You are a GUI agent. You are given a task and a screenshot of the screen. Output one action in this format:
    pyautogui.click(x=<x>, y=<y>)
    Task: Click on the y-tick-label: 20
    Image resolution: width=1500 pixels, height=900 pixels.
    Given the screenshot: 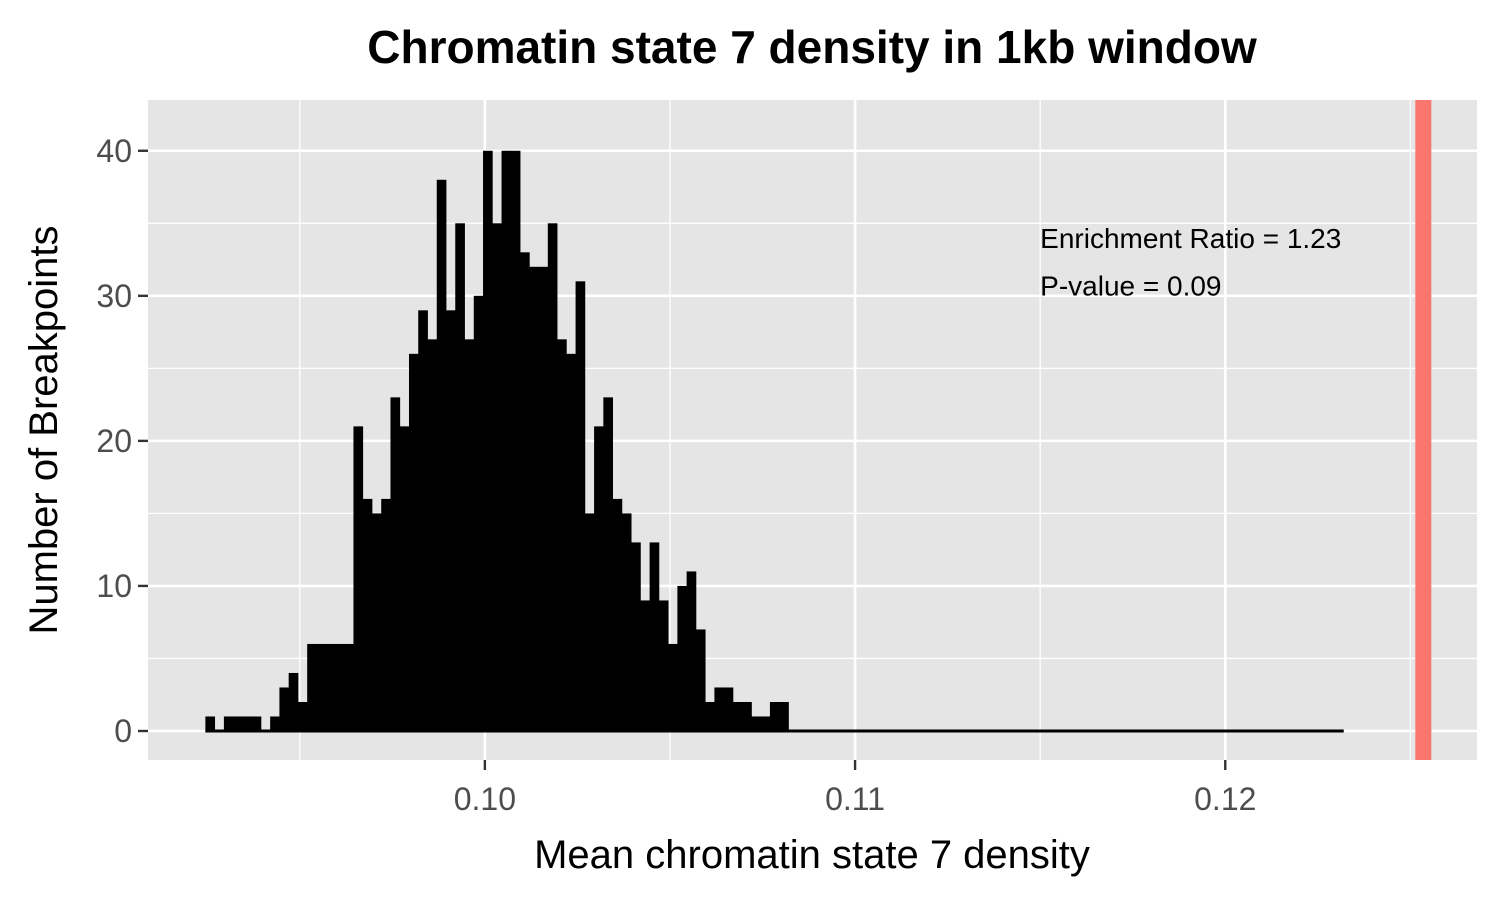 What is the action you would take?
    pyautogui.click(x=114, y=441)
    